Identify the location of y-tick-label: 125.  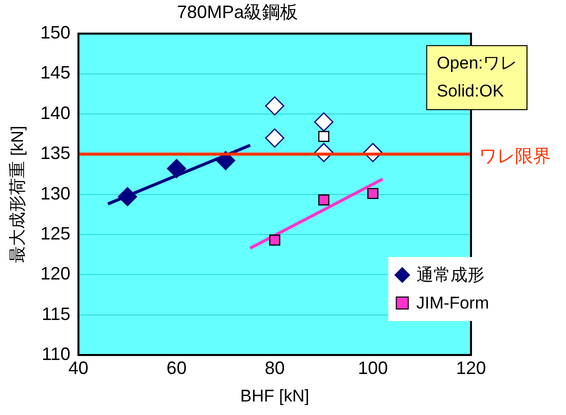
(55, 233).